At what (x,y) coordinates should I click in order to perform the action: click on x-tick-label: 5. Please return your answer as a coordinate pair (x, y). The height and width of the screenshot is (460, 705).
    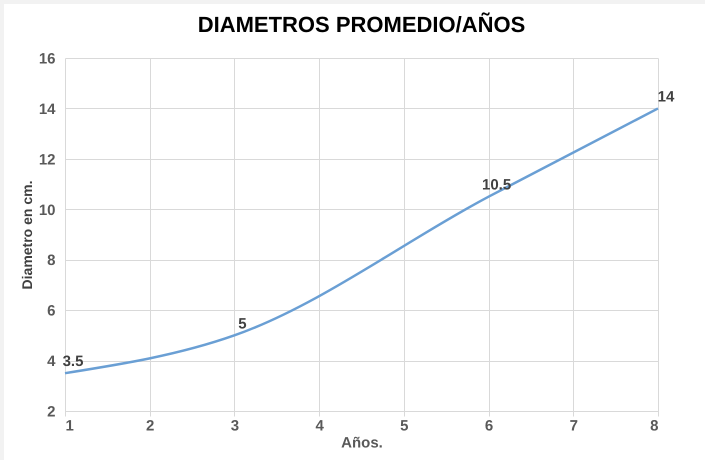
    Looking at the image, I should click on (404, 426).